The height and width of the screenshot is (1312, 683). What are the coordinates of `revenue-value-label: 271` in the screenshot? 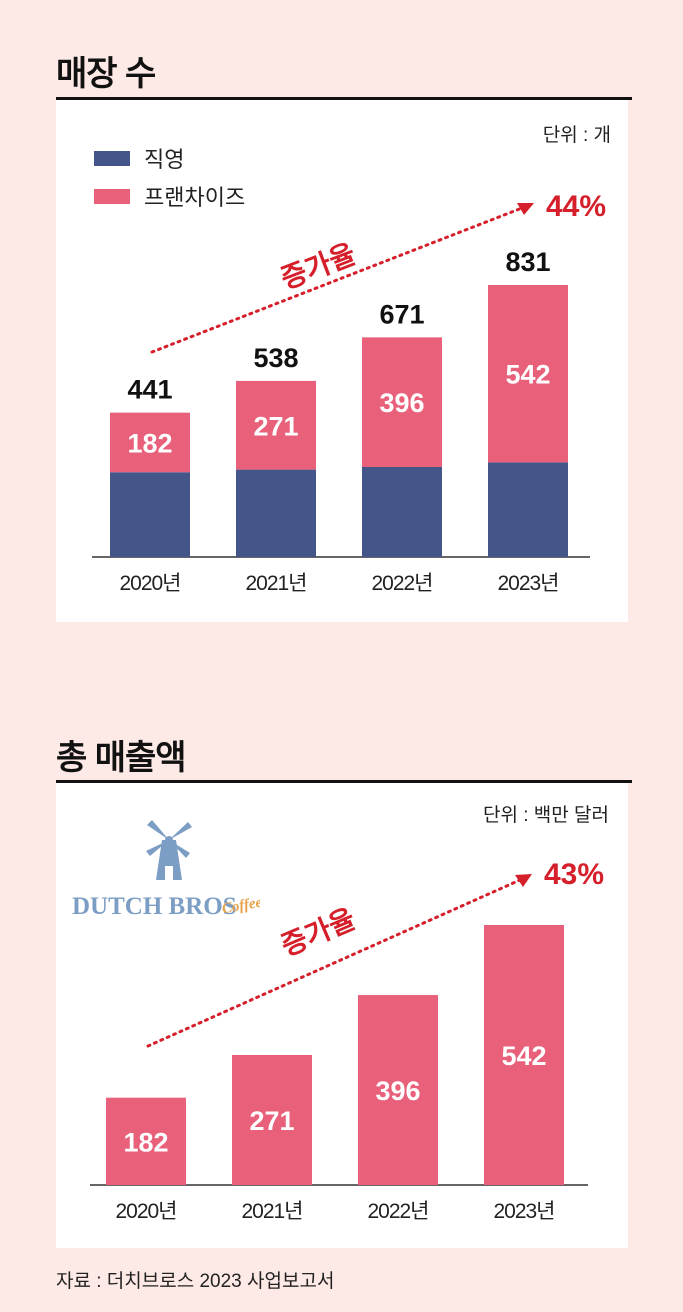 It's located at (271, 1121).